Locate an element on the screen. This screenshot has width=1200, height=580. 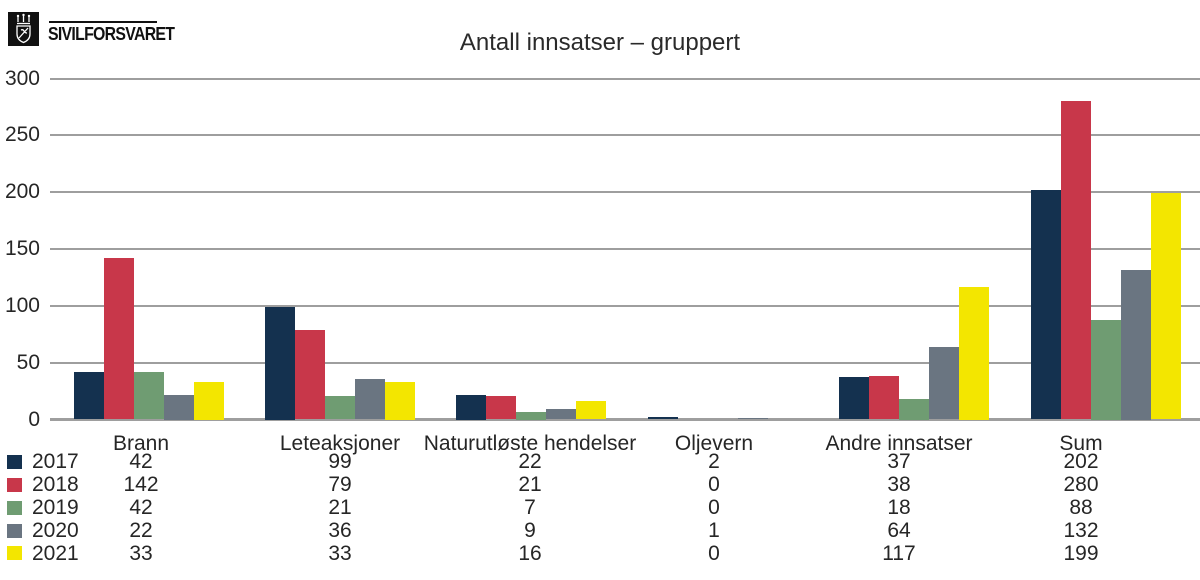
category-header: Oljevern is located at coordinates (714, 443).